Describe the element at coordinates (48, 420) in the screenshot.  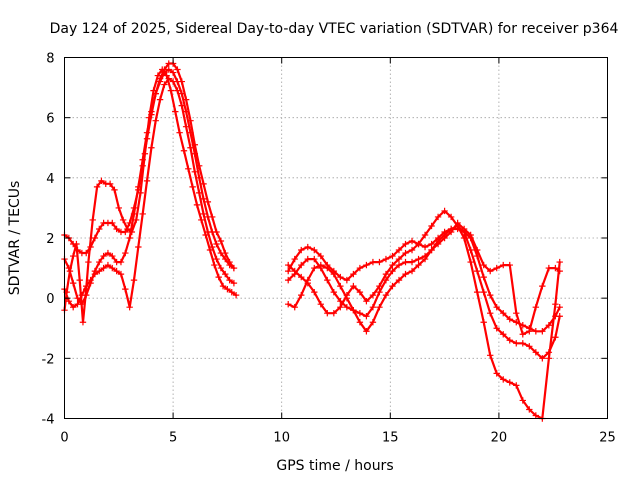
I see `y-tick-label: -4` at that location.